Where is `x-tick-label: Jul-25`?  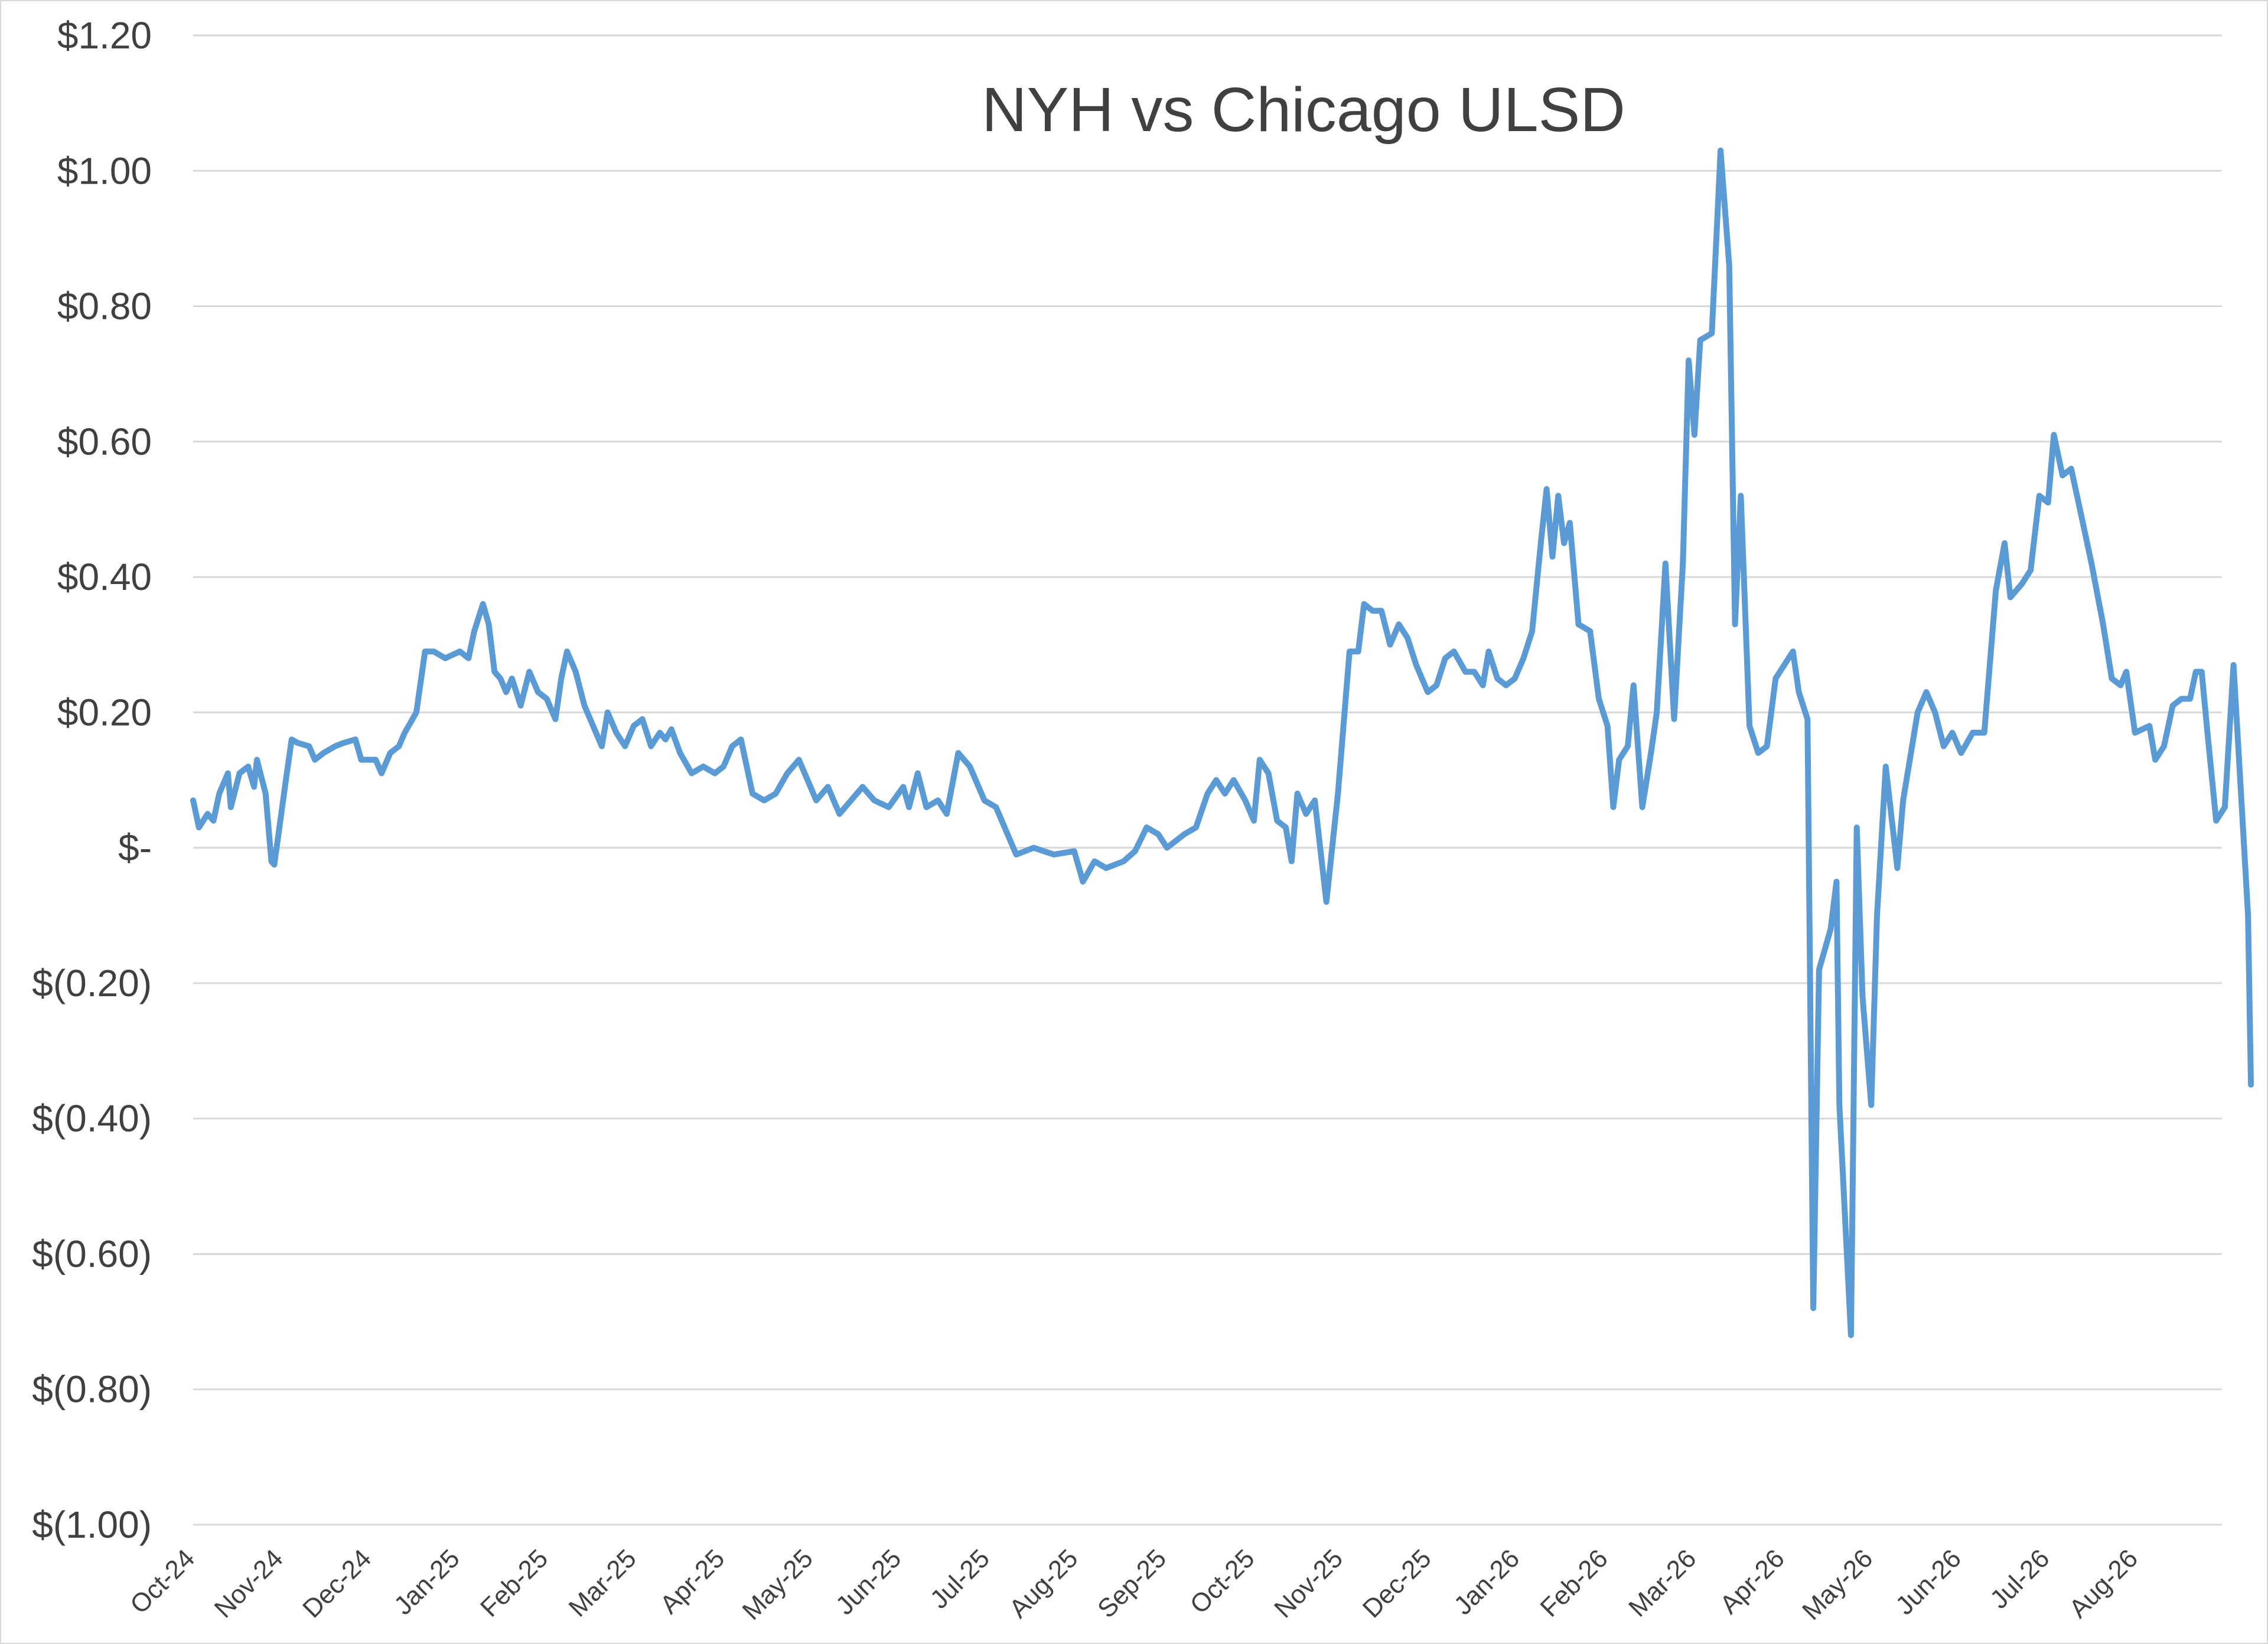 x-tick-label: Jul-25 is located at coordinates (960, 1579).